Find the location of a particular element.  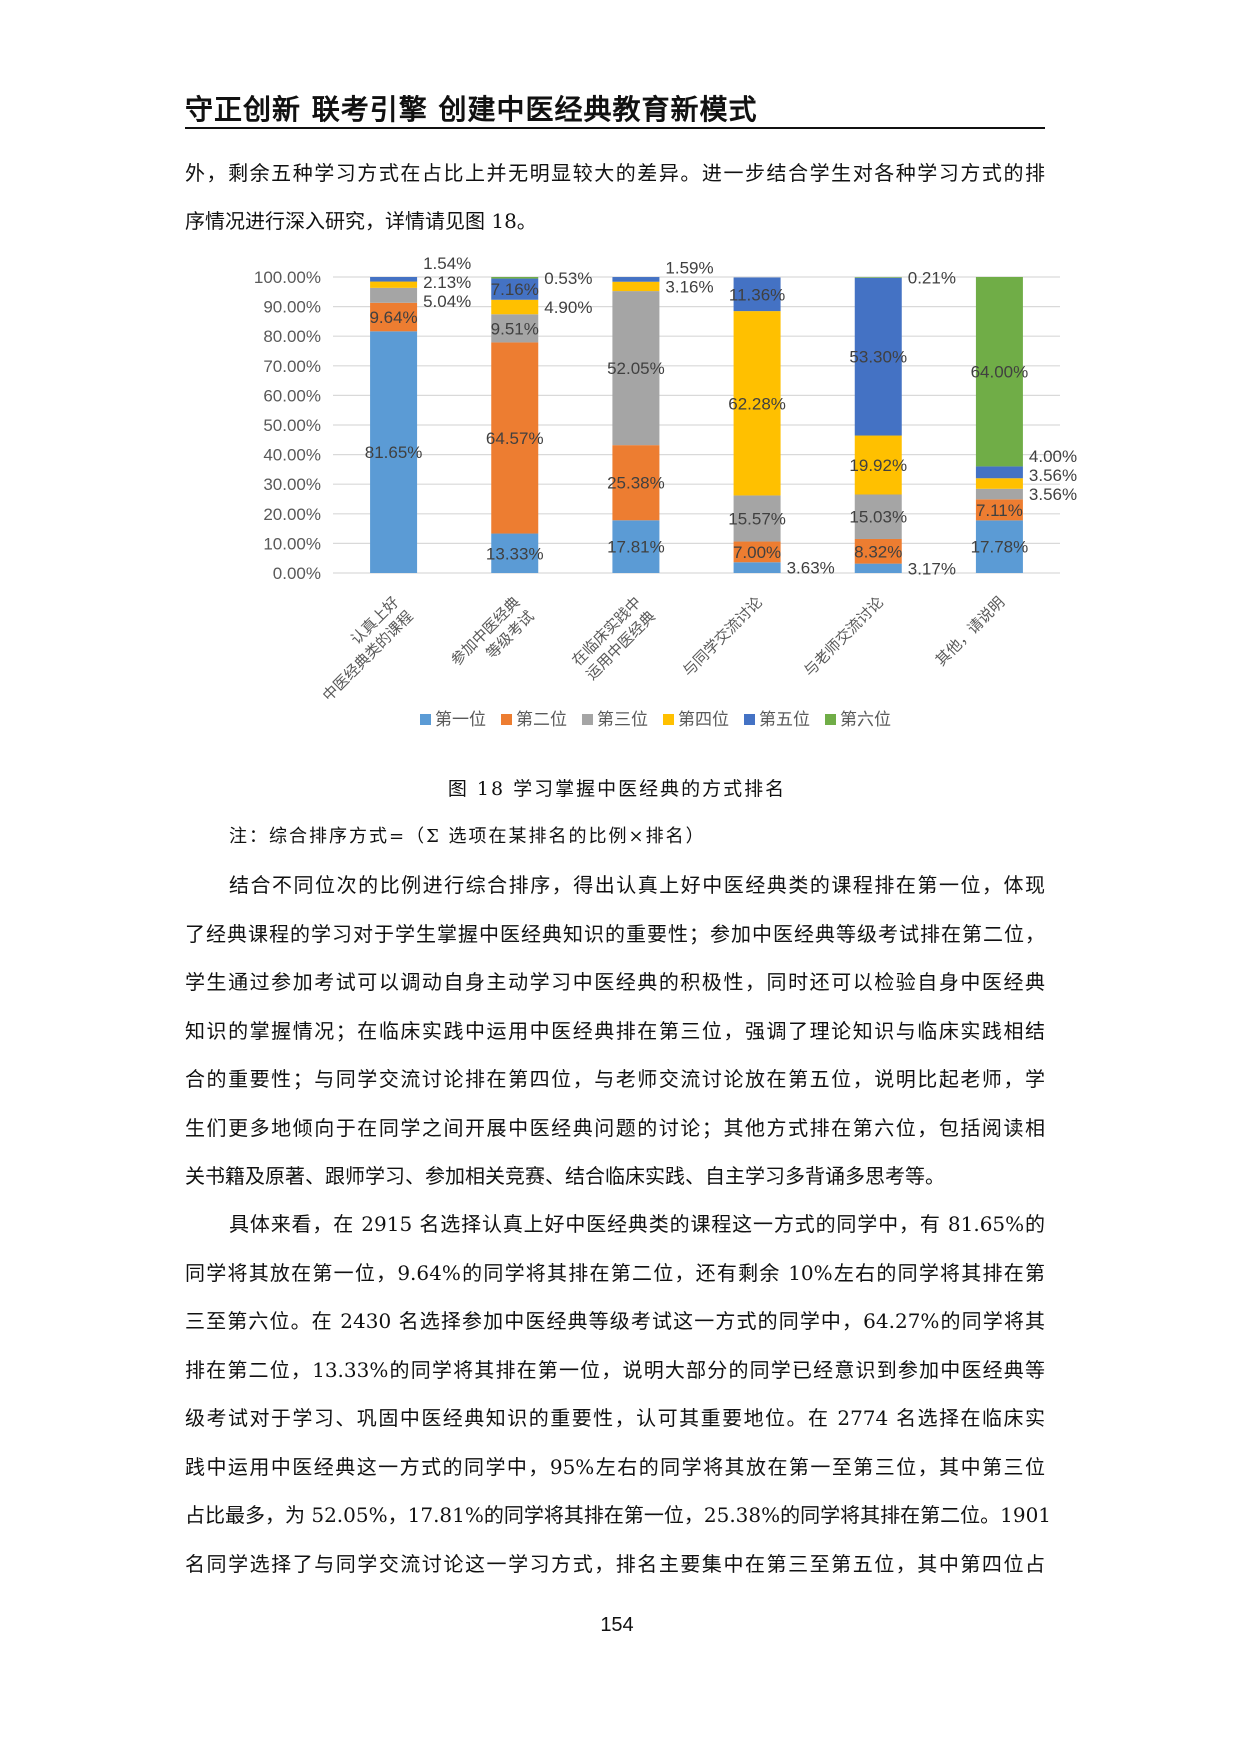

y-tick-label: 70.00% is located at coordinates (292, 366).